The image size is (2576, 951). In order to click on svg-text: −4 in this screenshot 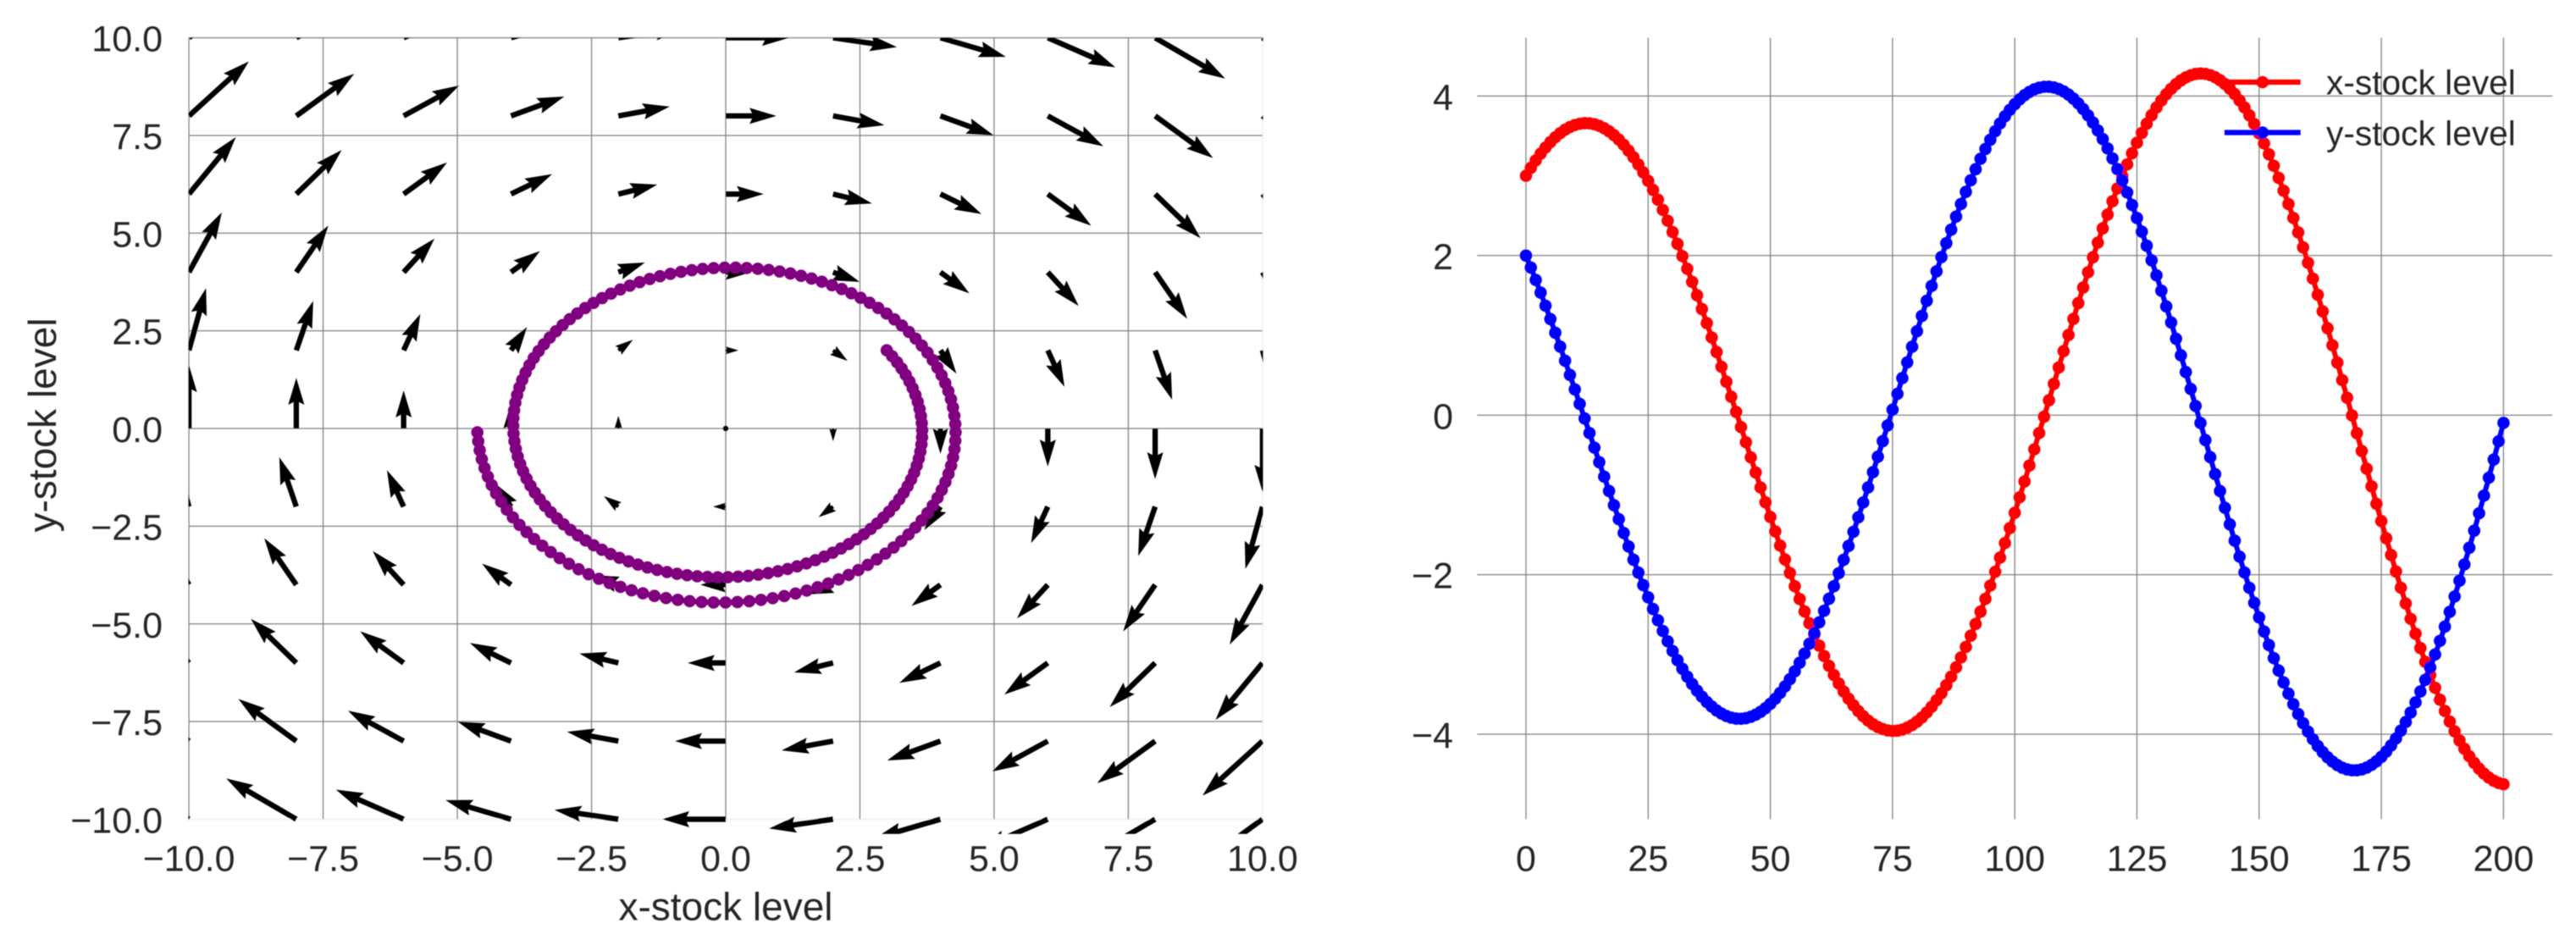, I will do `click(1432, 736)`.